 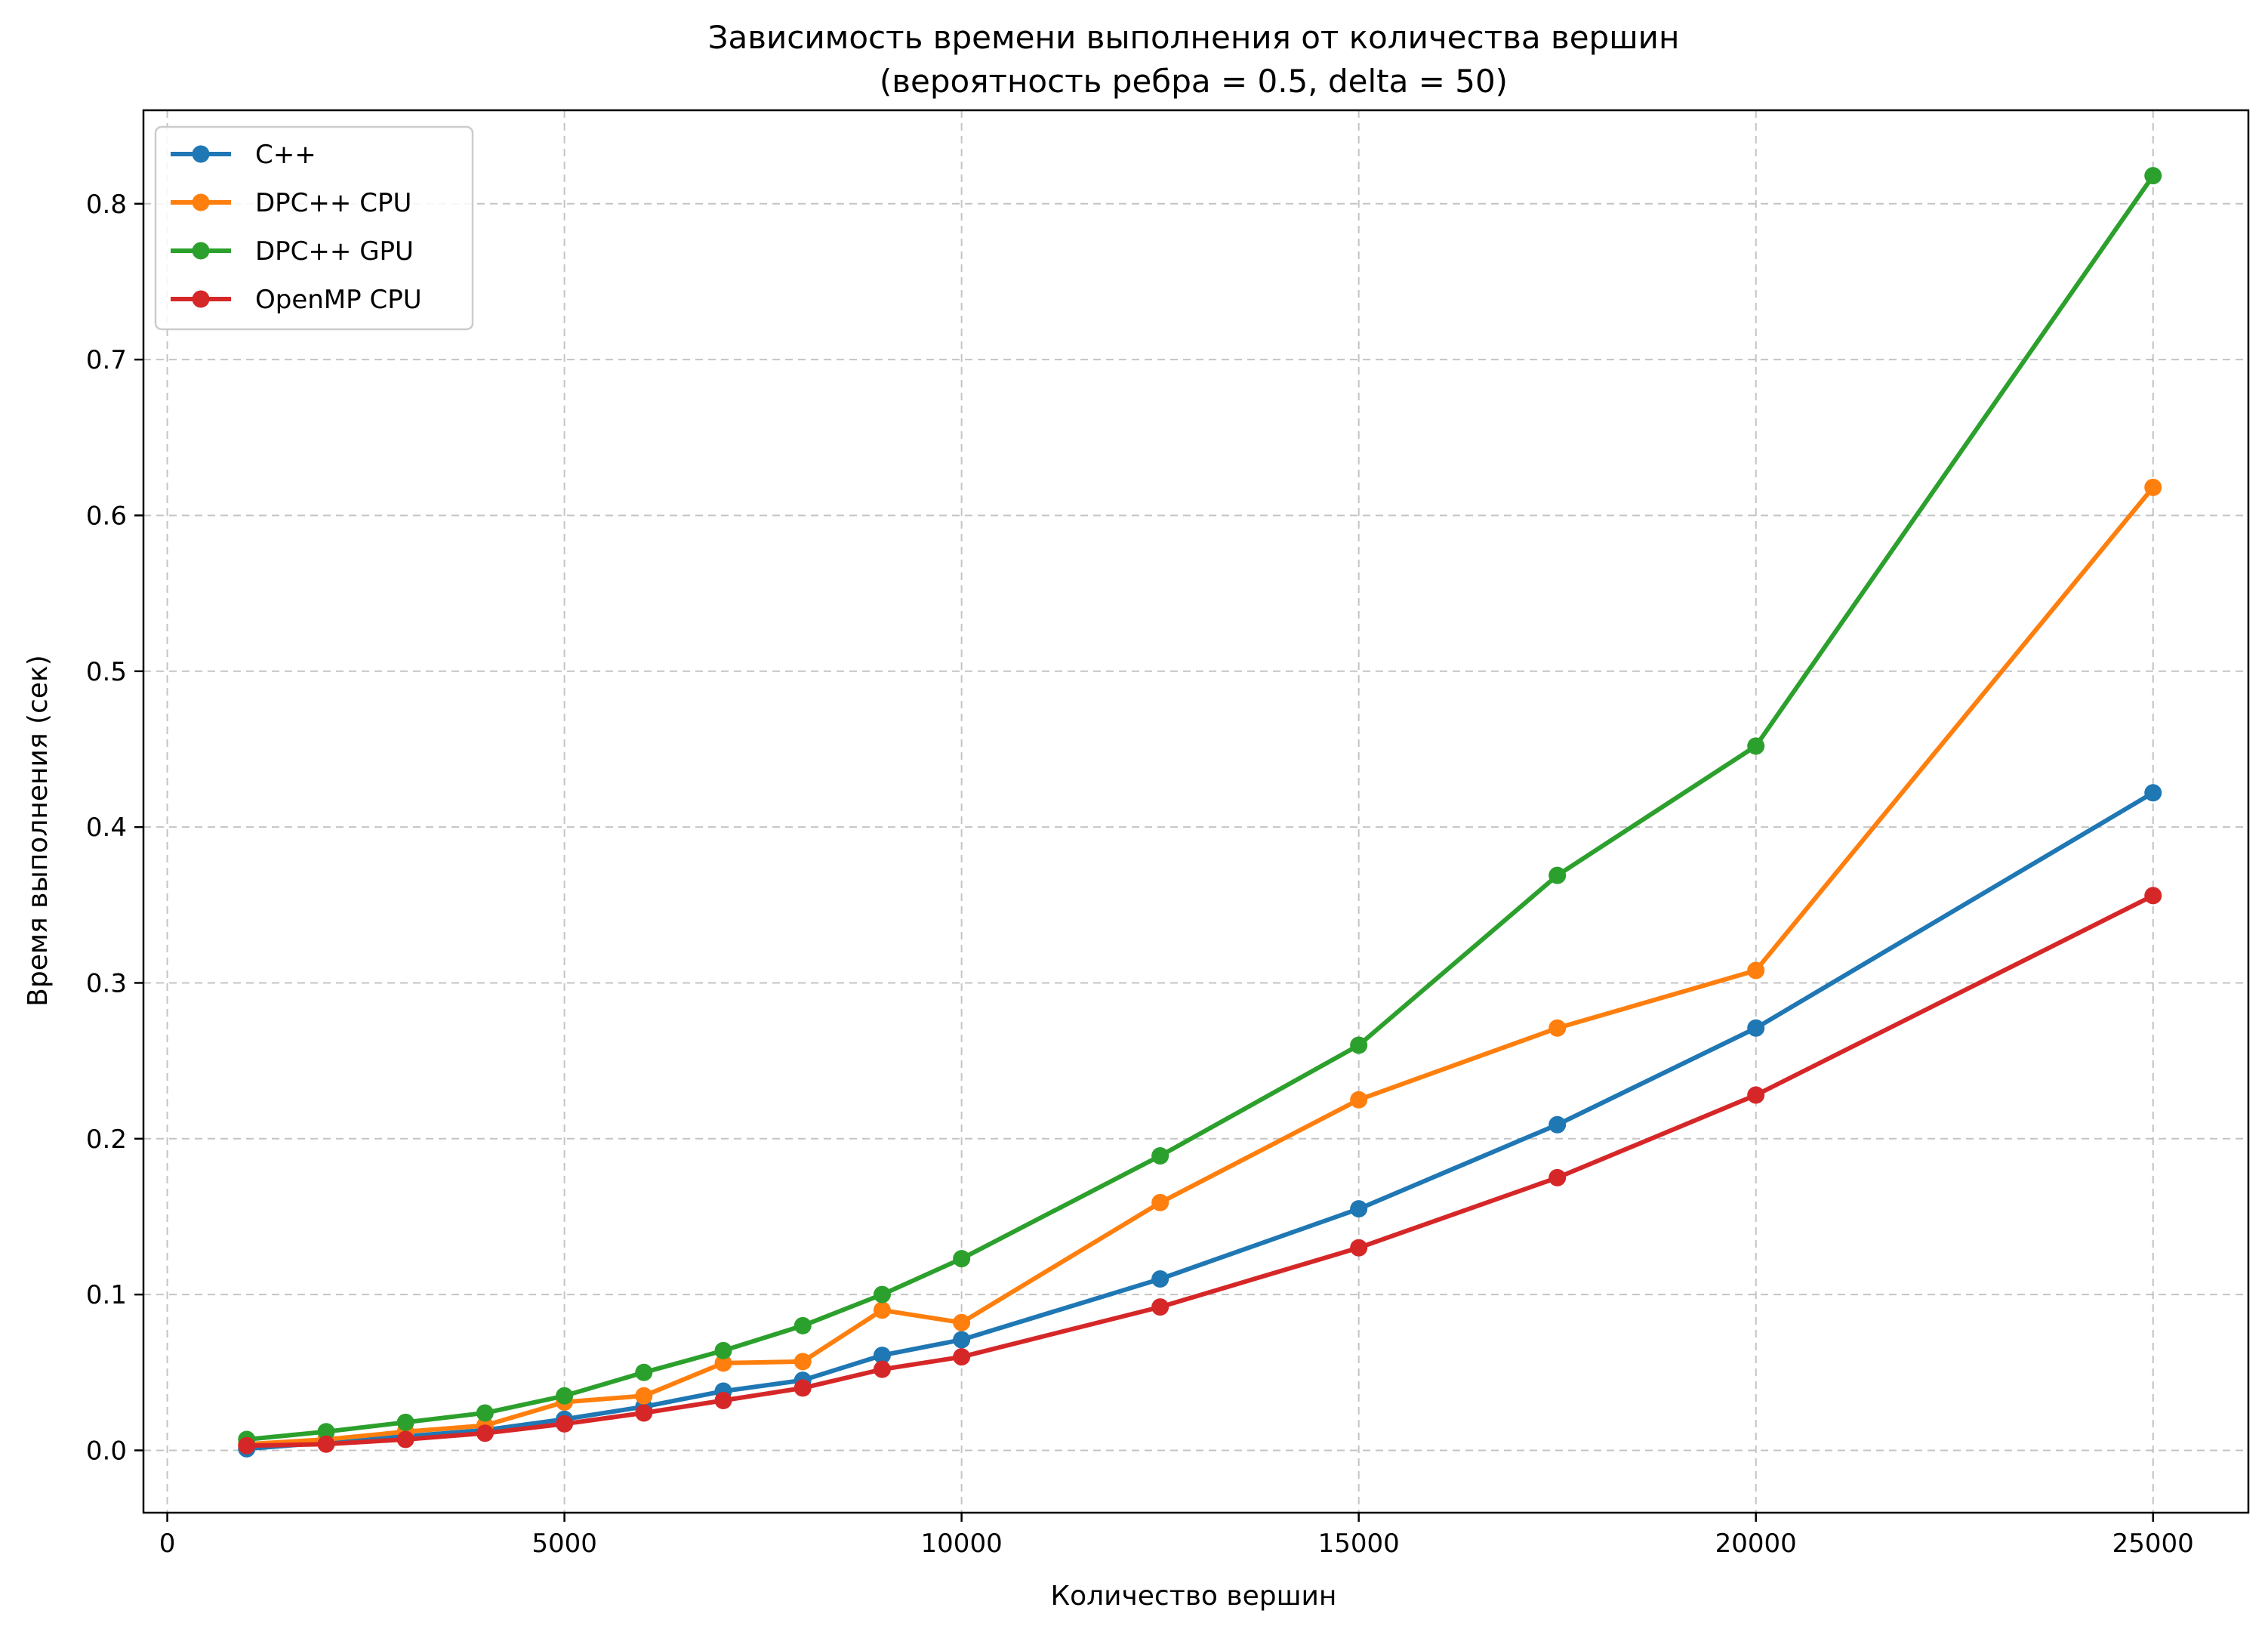 What do you see at coordinates (106, 828) in the screenshot?
I see `y-tick-label: 0.4` at bounding box center [106, 828].